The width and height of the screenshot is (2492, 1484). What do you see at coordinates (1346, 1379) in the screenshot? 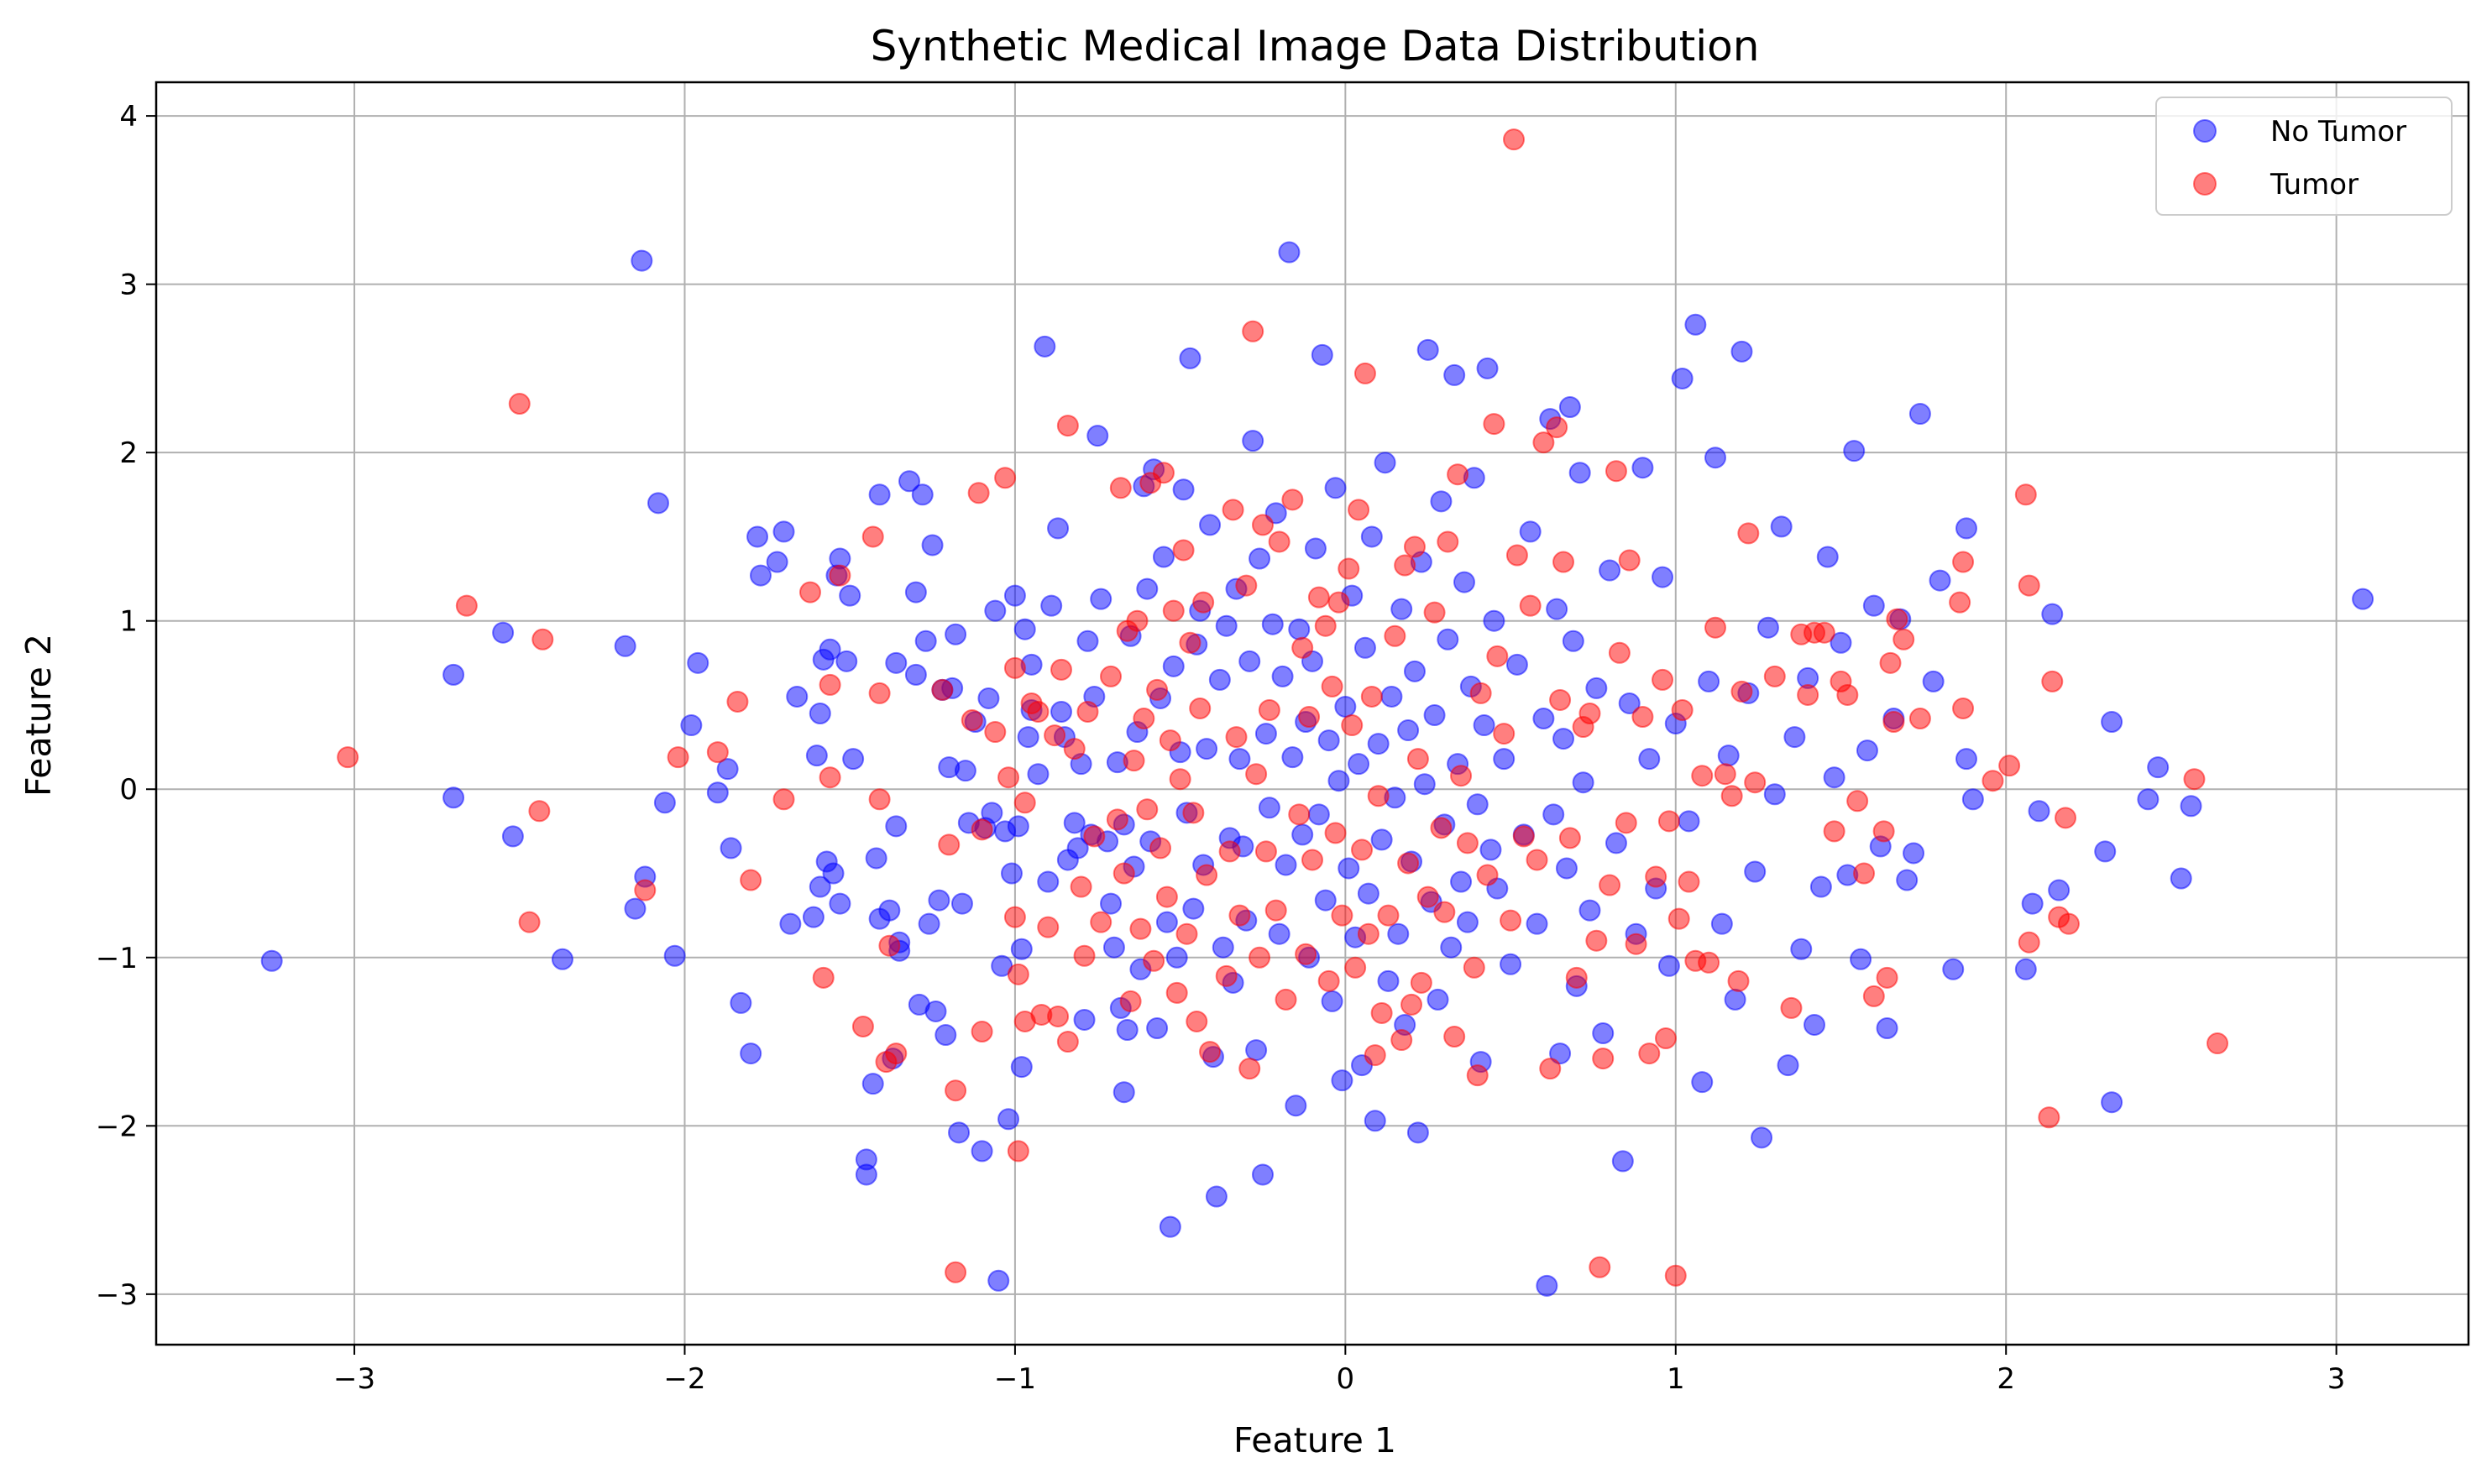
I see `x-tick-label: 0` at bounding box center [1346, 1379].